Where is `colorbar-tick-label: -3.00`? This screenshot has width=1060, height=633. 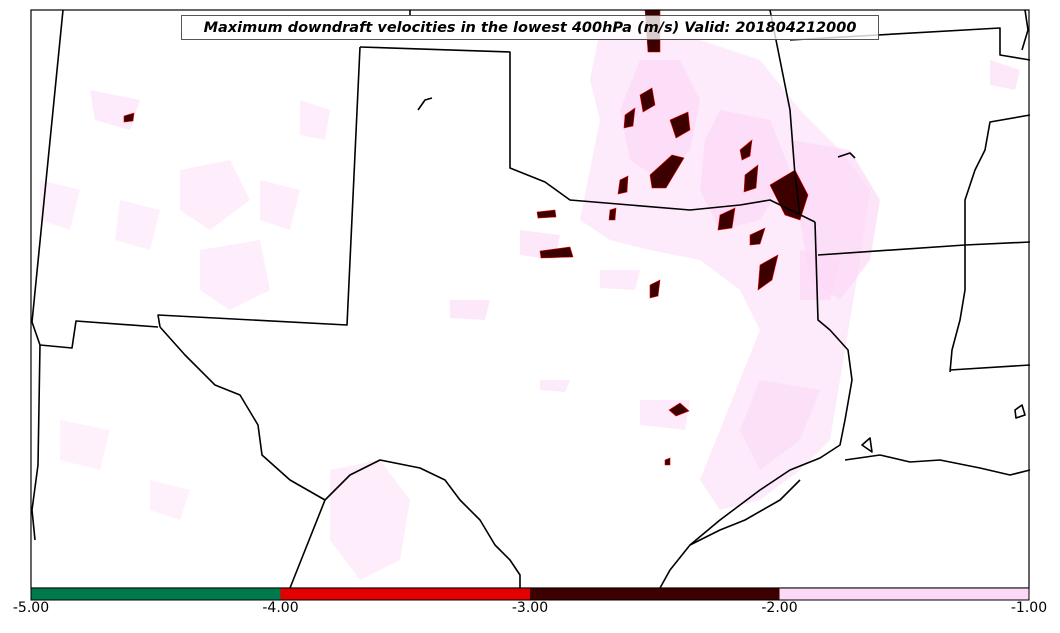 colorbar-tick-label: -3.00 is located at coordinates (530, 608).